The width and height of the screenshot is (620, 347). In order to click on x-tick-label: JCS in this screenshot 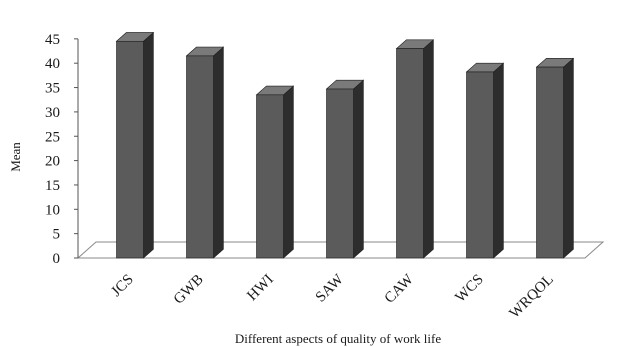, I will do `click(122, 286)`.